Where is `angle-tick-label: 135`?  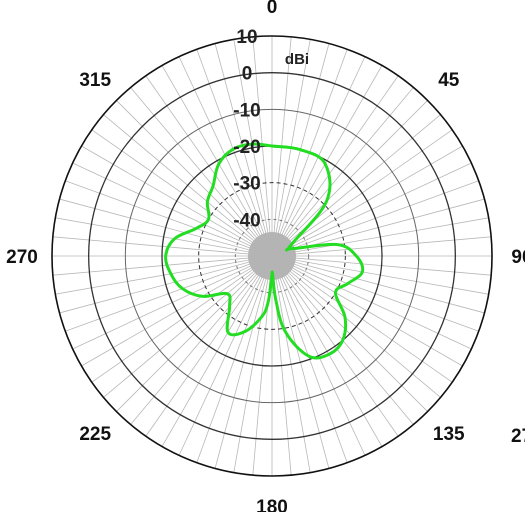
angle-tick-label: 135 is located at coordinates (449, 434).